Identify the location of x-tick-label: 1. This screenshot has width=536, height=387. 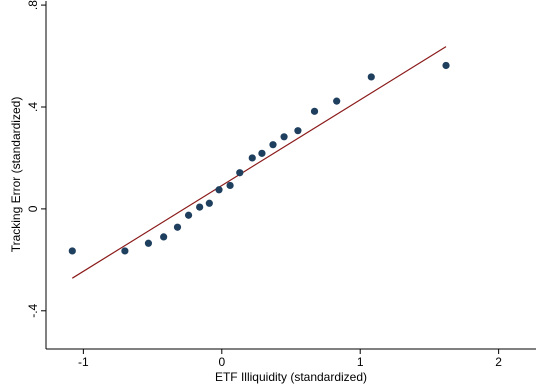
(360, 362).